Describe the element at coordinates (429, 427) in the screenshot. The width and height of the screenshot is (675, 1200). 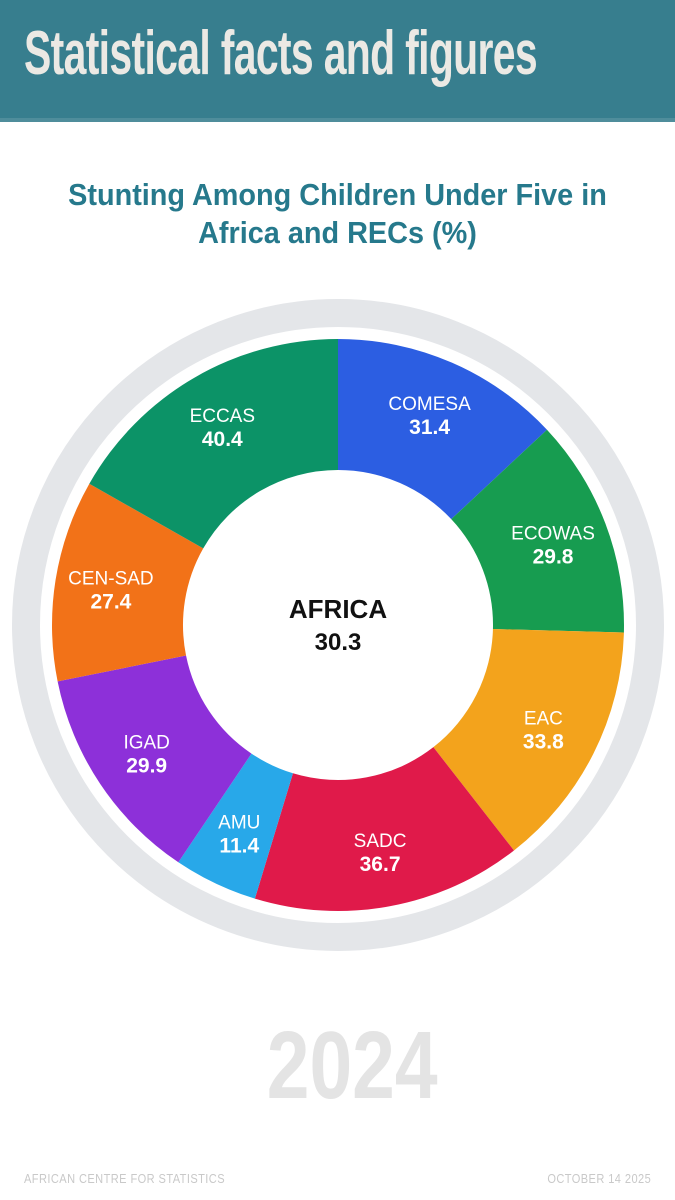
I see `segment-value-comesa: 31.4` at that location.